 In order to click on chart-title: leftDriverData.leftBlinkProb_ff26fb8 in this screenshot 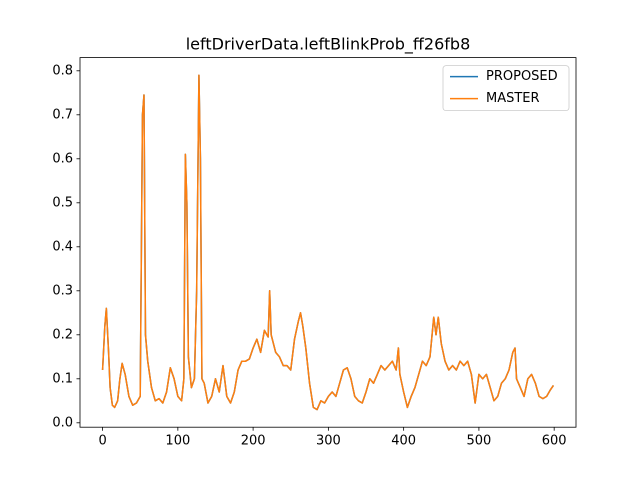, I will do `click(328, 45)`.